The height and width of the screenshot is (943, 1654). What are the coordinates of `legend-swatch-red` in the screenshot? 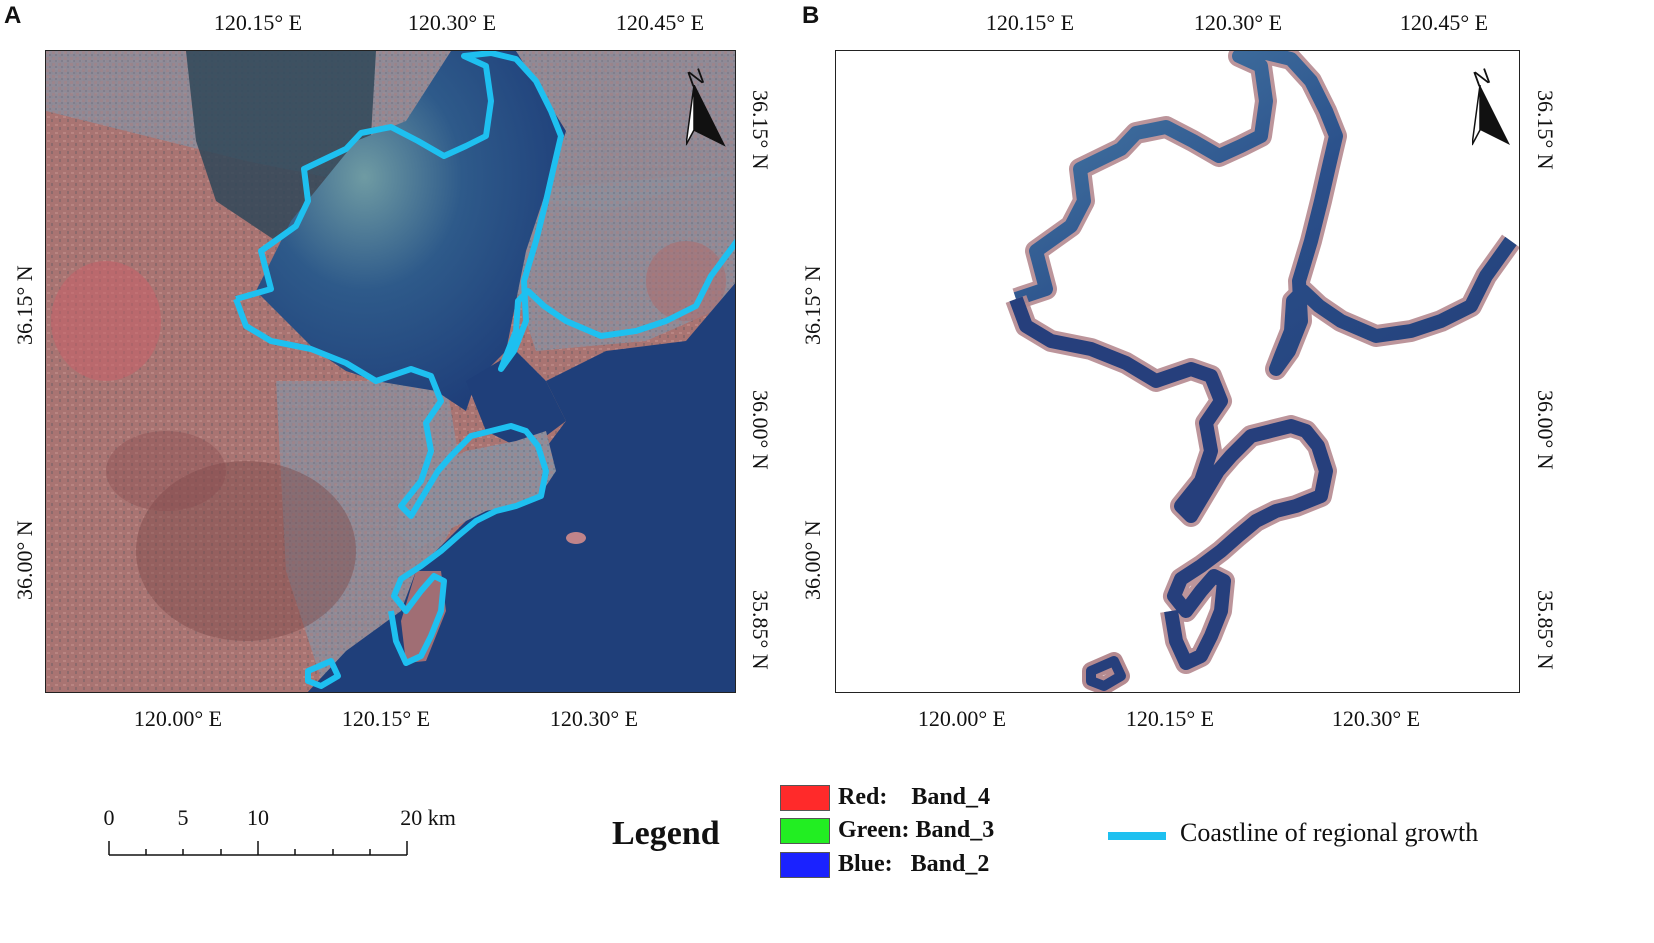 It's located at (805, 798).